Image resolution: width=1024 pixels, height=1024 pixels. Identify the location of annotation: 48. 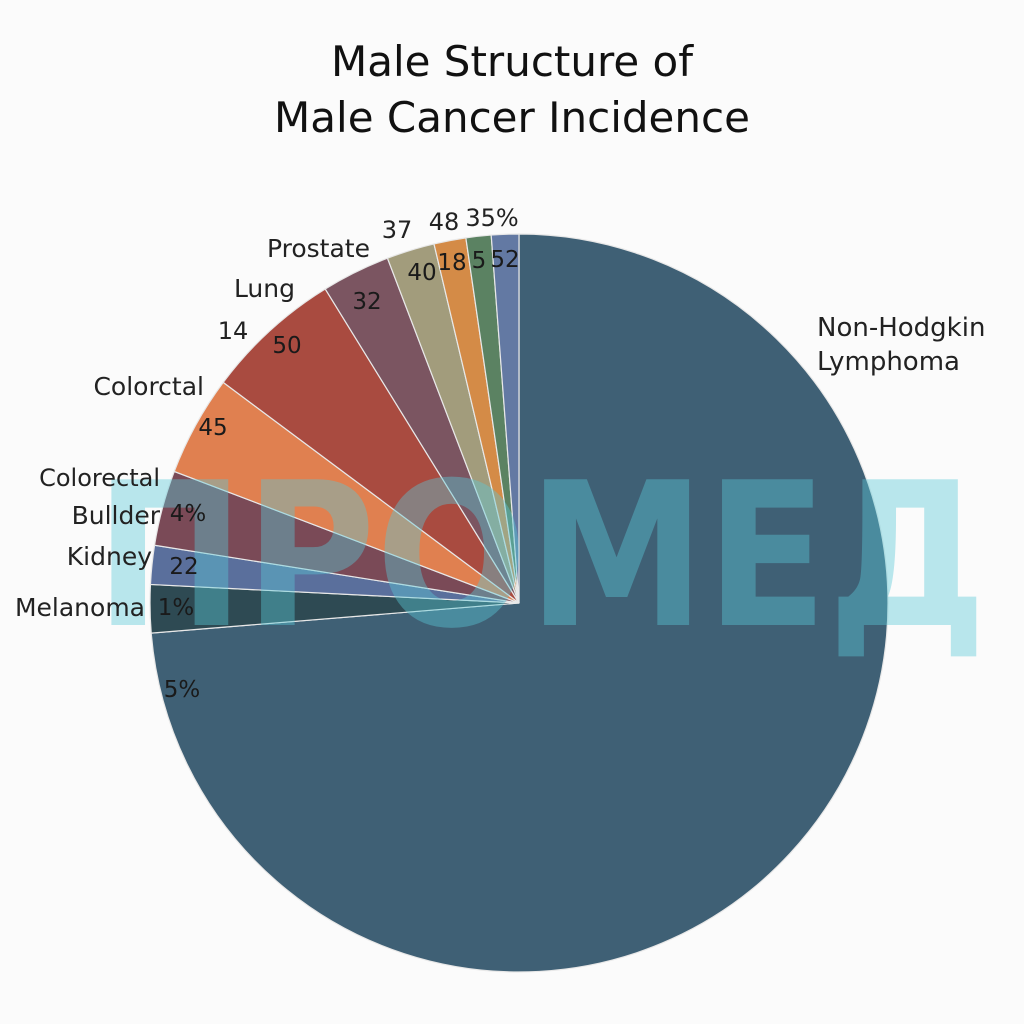
(444, 222).